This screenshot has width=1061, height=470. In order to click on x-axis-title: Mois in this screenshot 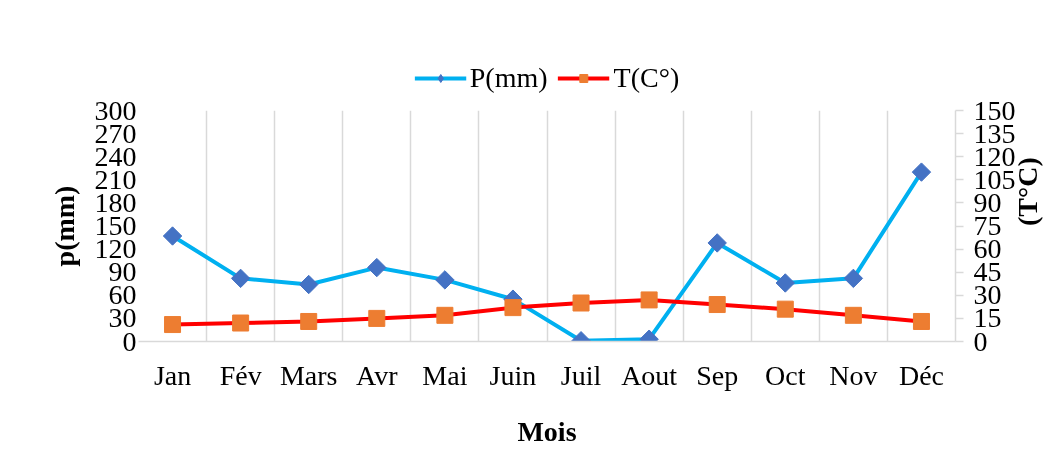, I will do `click(547, 431)`.